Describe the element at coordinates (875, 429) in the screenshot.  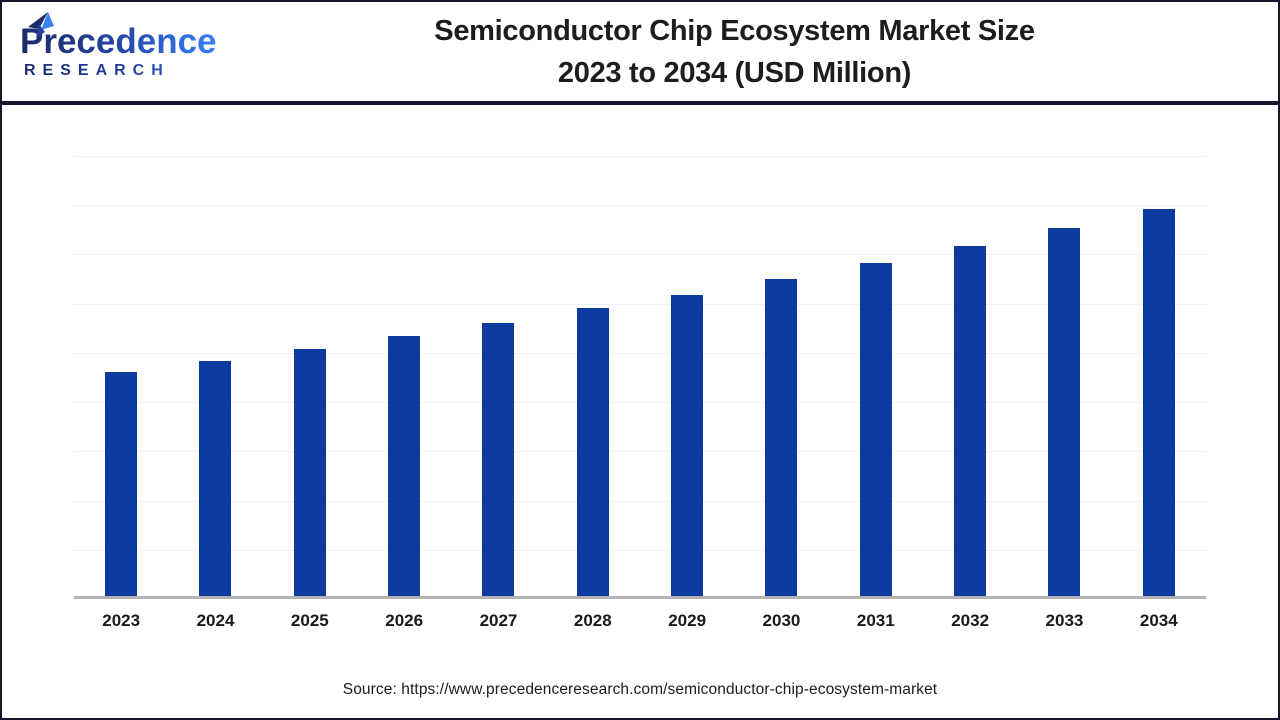
I see `bar-2031` at that location.